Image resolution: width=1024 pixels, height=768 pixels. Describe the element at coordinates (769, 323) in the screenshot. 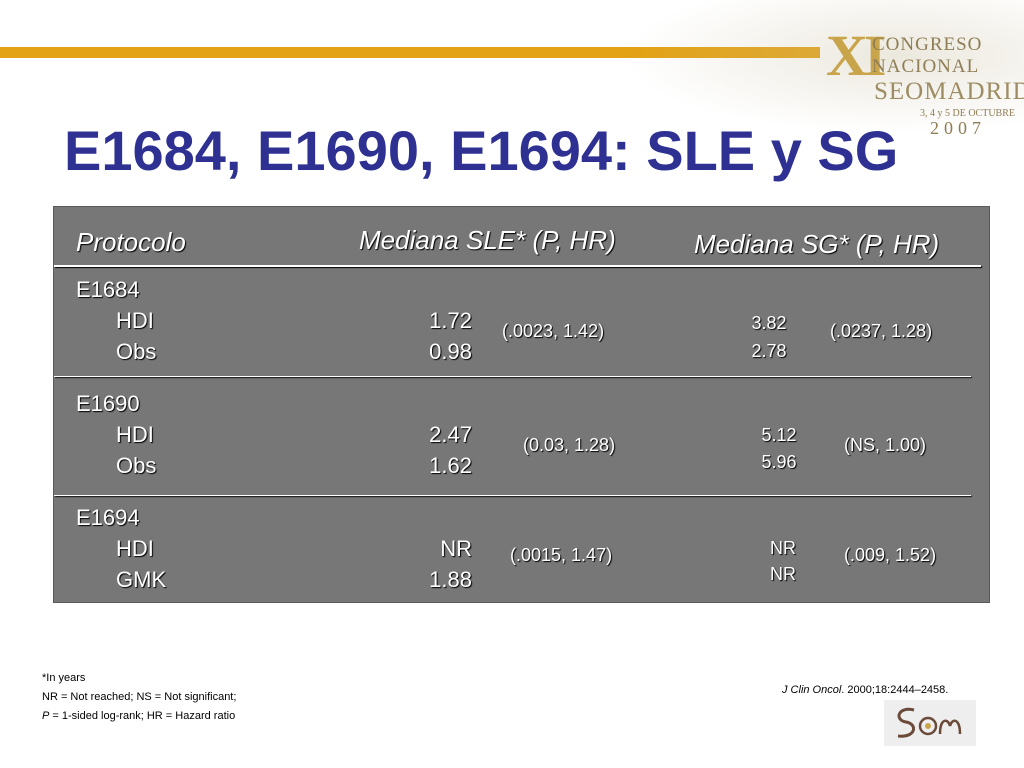

I see `sg-value: 3.82` at that location.